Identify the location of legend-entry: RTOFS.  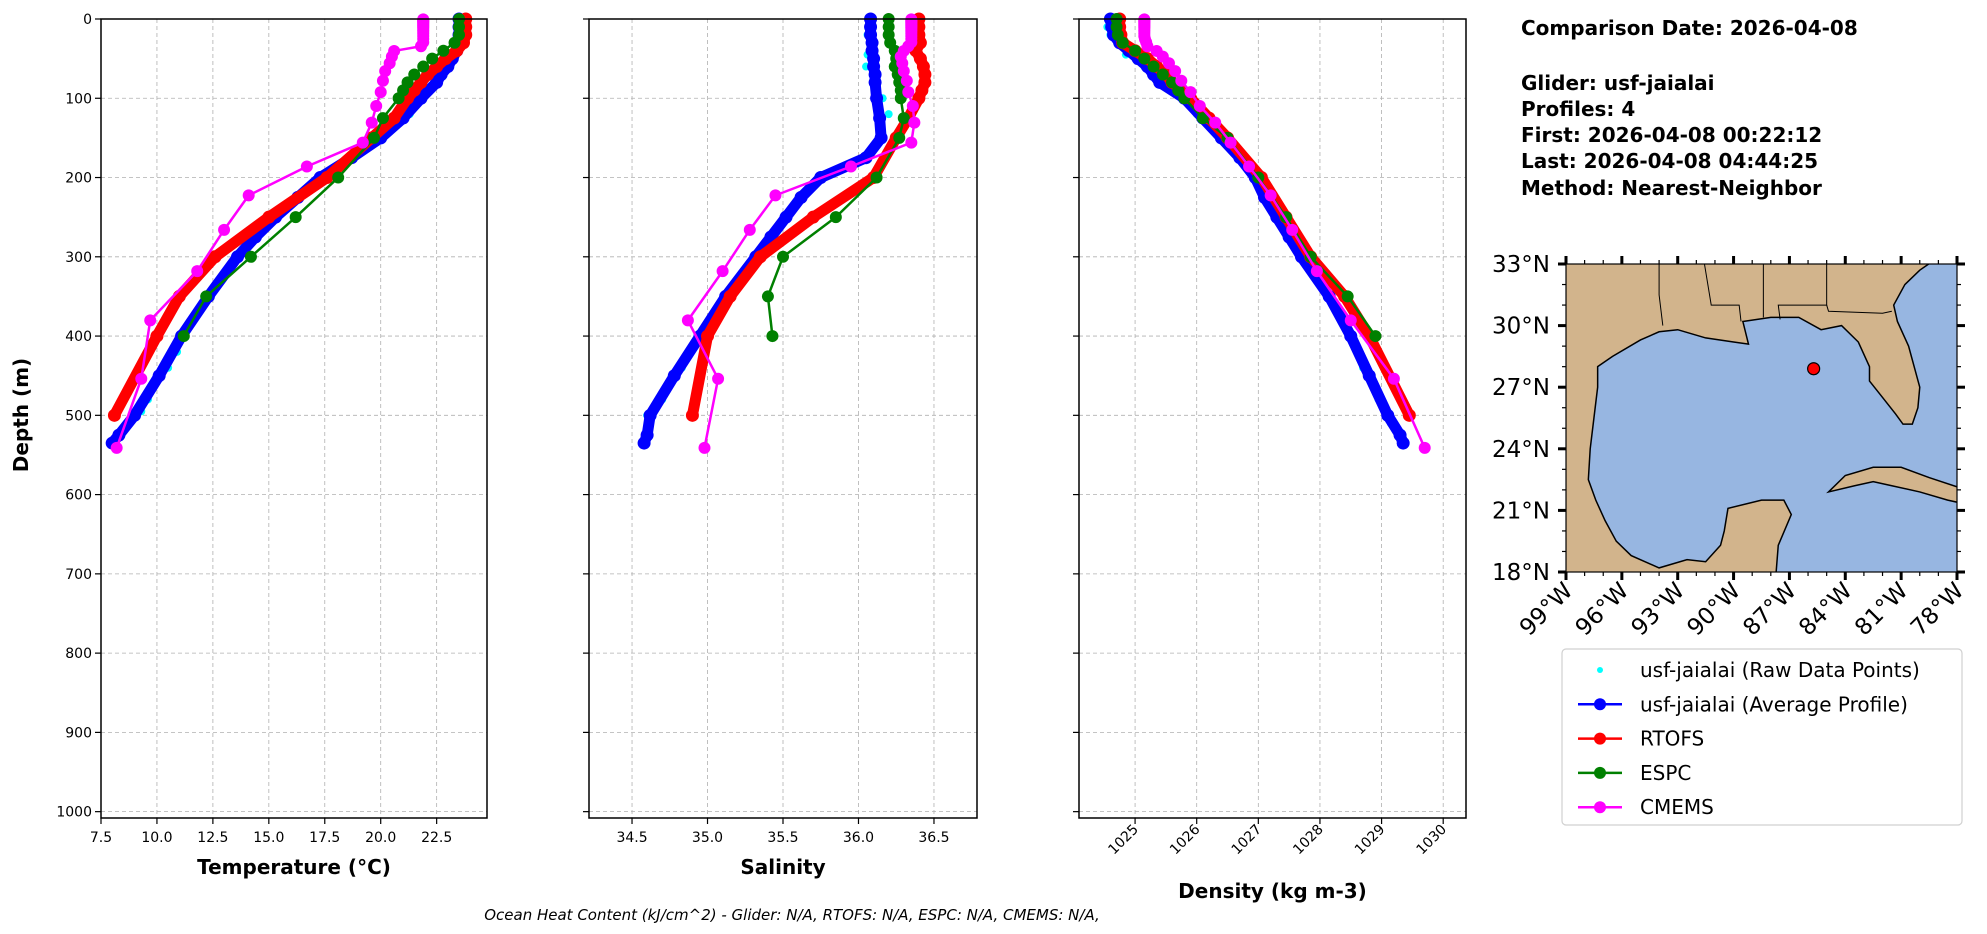
(1641, 739).